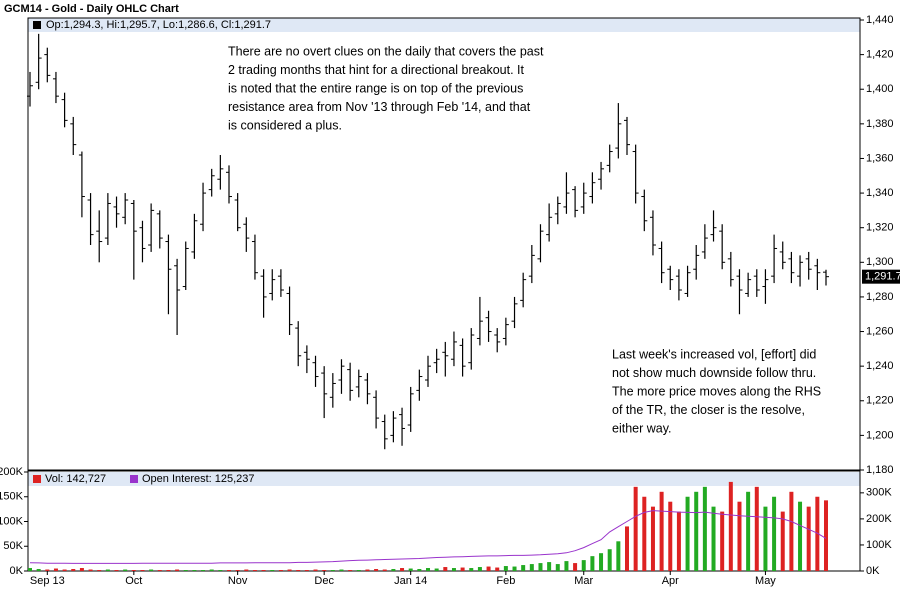  Describe the element at coordinates (880, 435) in the screenshot. I see `y-tick-label: 1,200` at that location.